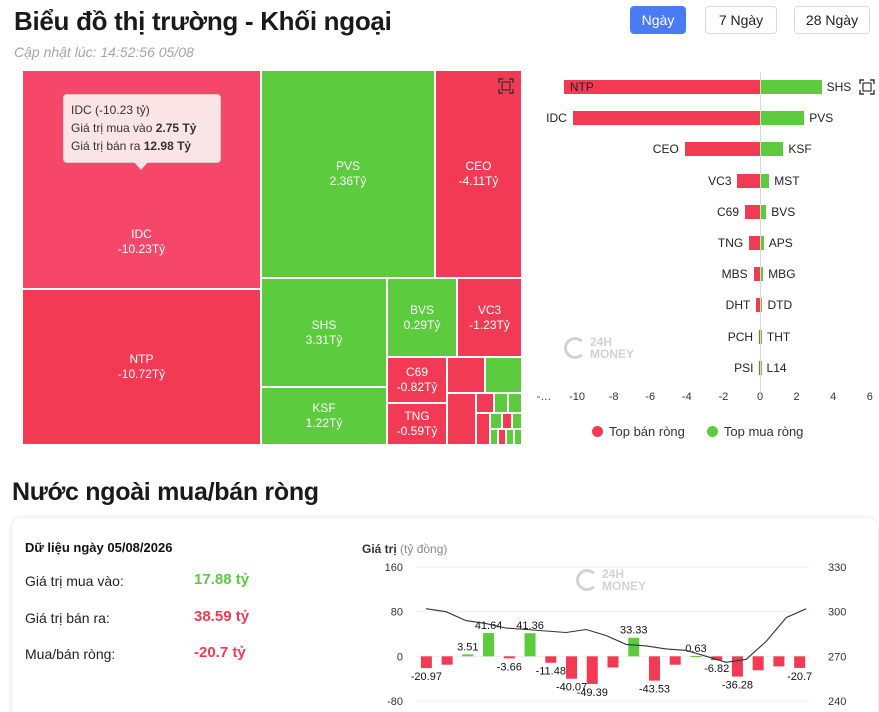  What do you see at coordinates (509, 667) in the screenshot?
I see `bar-data-label: -3.66` at bounding box center [509, 667].